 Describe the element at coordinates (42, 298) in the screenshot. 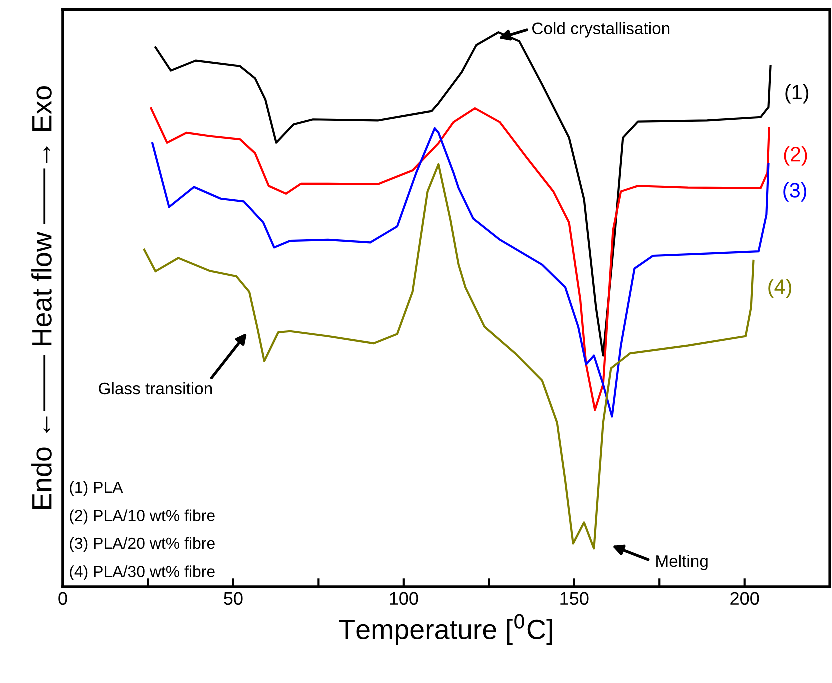

I see `y-axis-title: Endo ←—— Heat flow ——→ Exo` at that location.